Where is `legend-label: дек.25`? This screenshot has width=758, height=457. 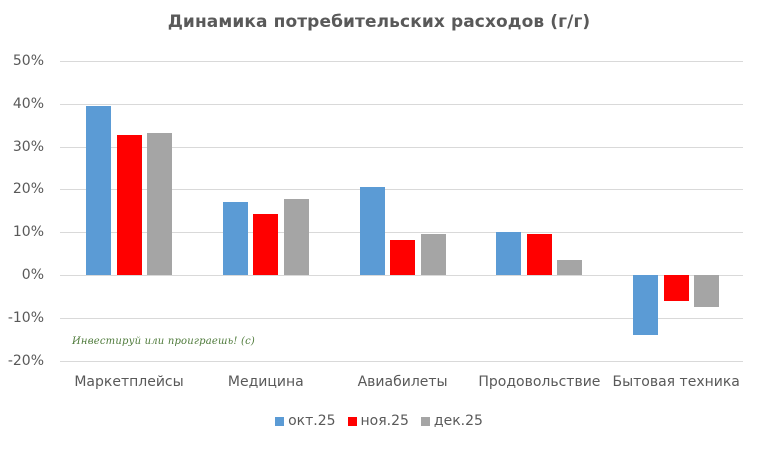
legend-label: дек.25 is located at coordinates (458, 421).